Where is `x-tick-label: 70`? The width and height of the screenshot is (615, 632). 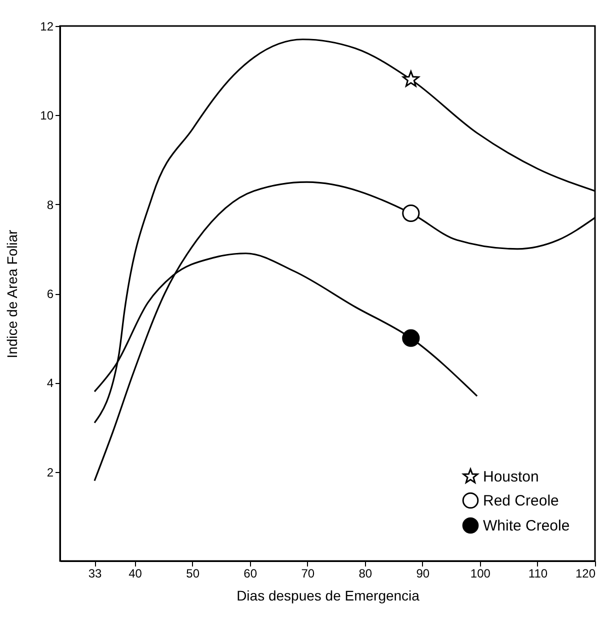
x-tick-label: 70 is located at coordinates (308, 573).